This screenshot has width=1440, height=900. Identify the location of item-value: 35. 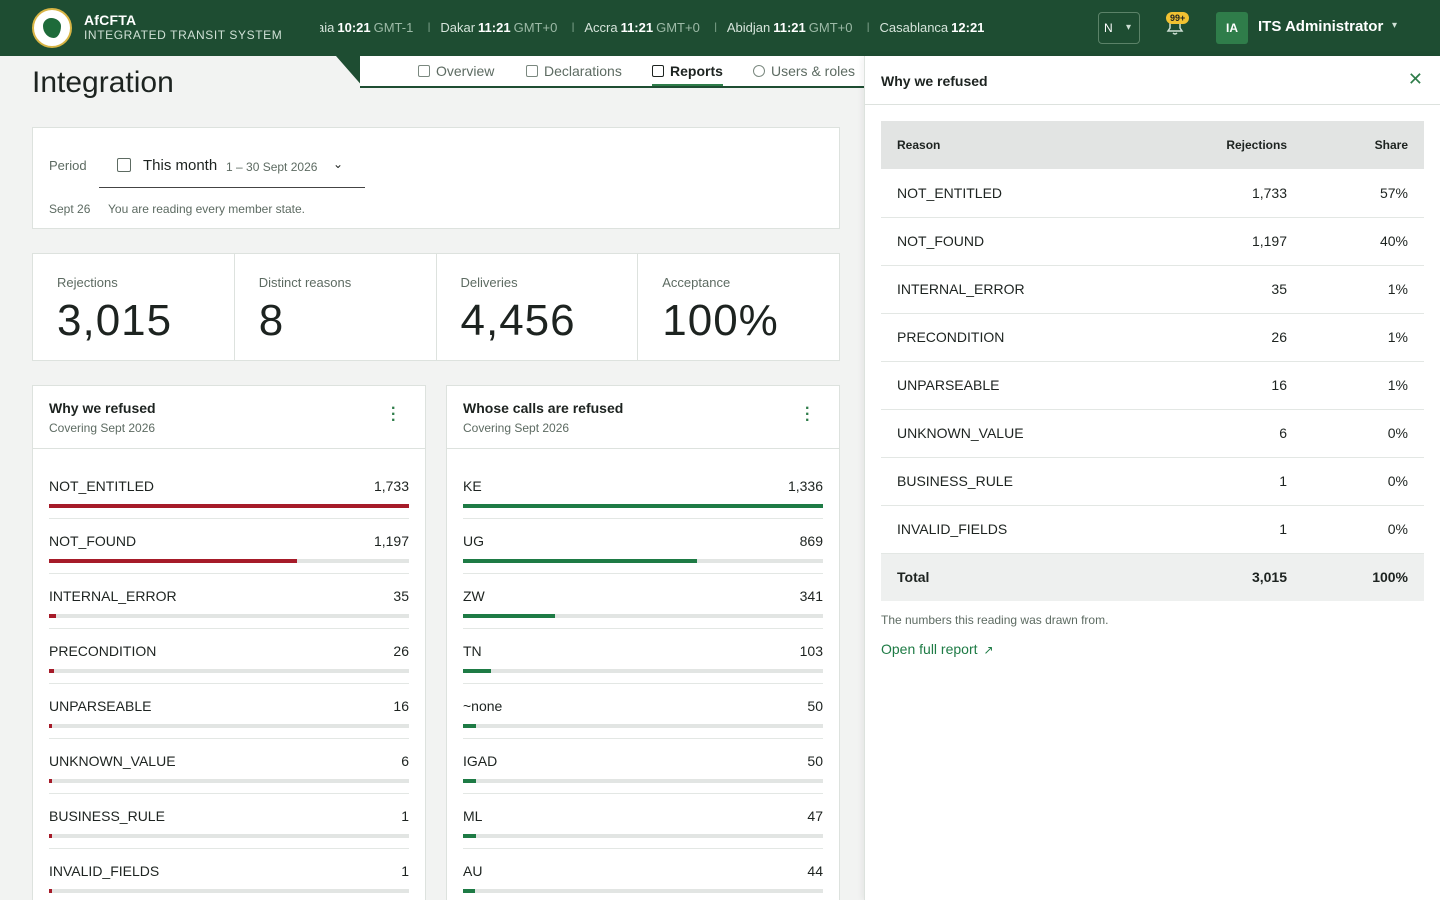
(401, 596).